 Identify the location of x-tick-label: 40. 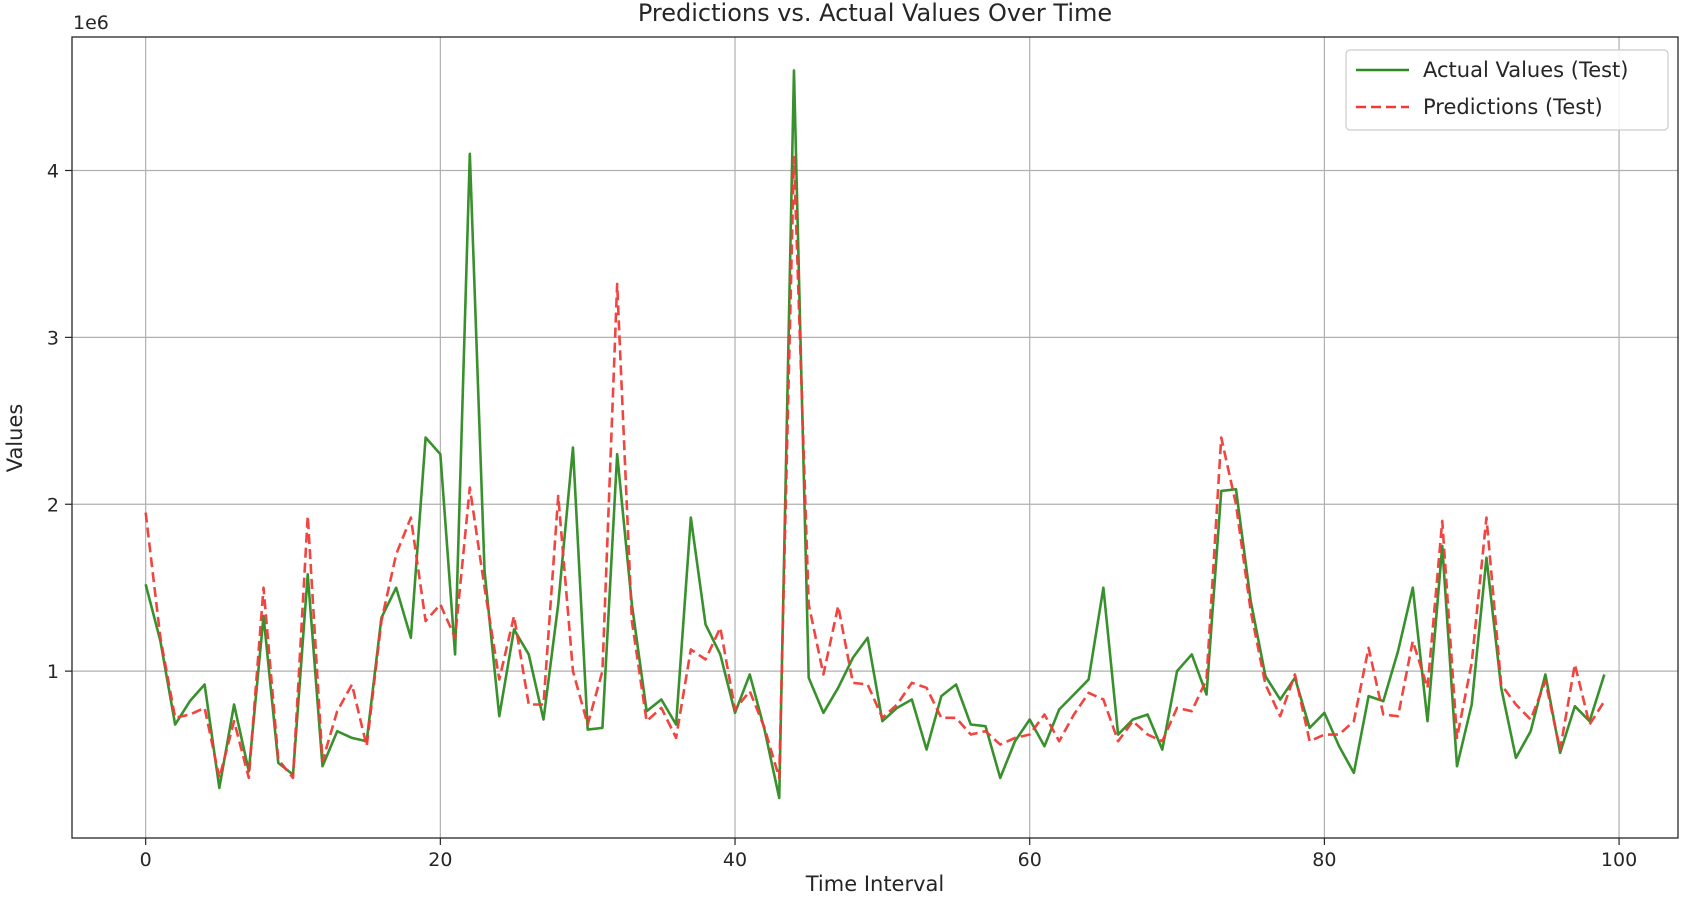
(735, 860).